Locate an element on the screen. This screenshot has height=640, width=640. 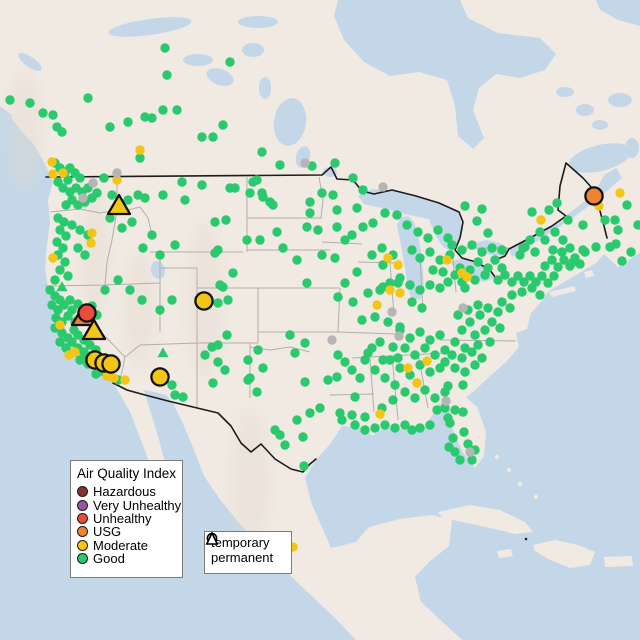
station-triangle is located at coordinates (163, 352).